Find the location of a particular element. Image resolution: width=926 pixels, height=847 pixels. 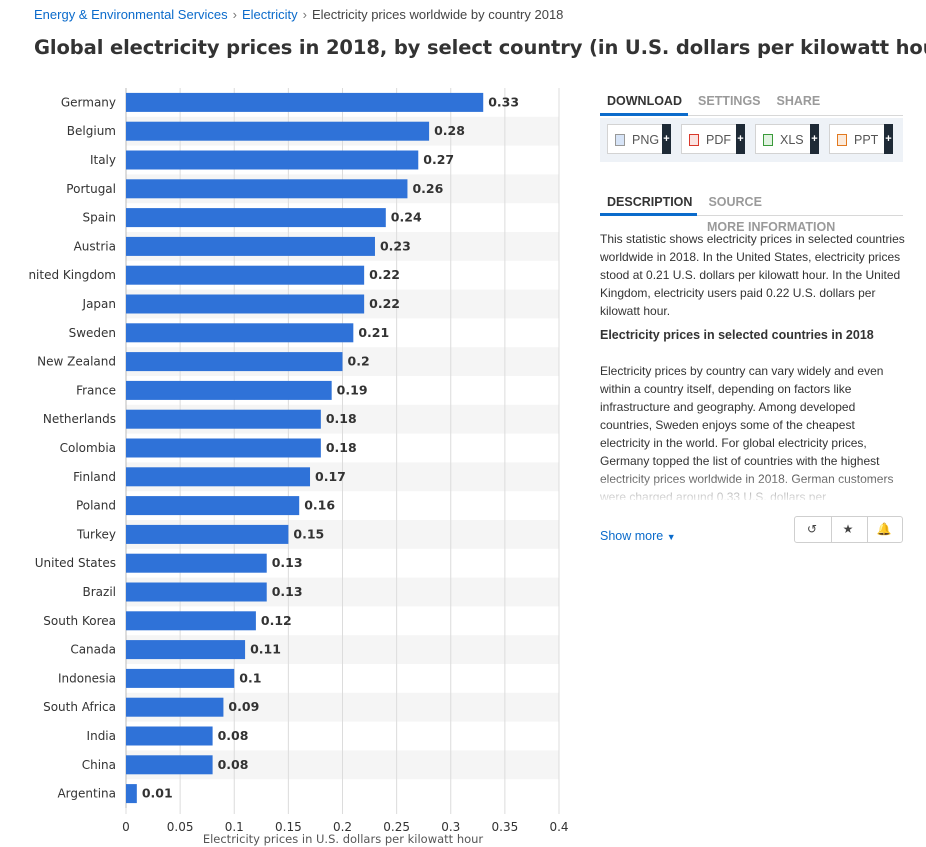

category-label: Japan is located at coordinates (99, 304).